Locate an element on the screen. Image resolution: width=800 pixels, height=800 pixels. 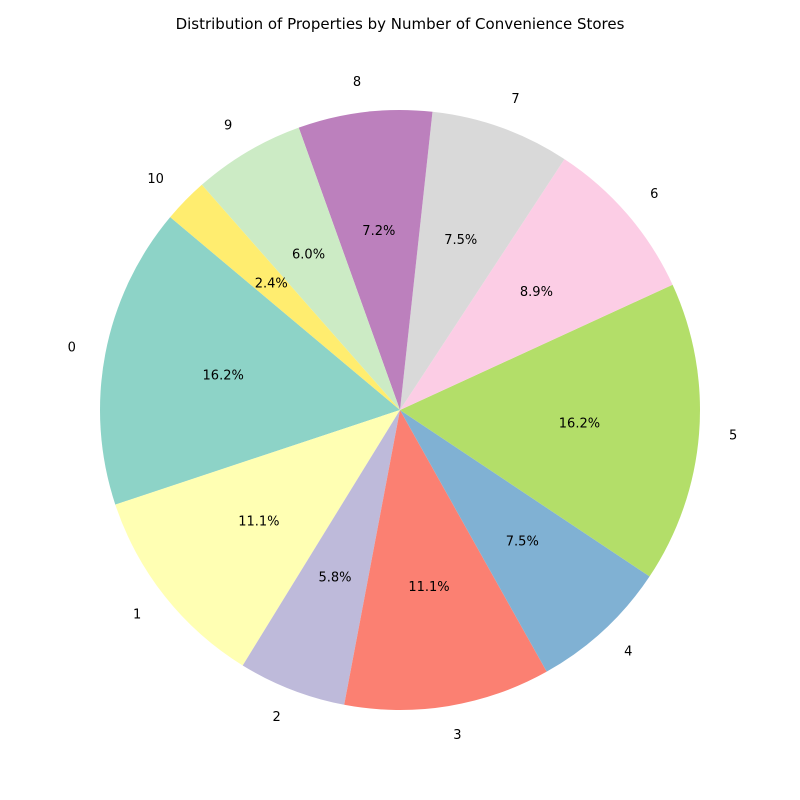
percent-label-6: 8.9% is located at coordinates (536, 292).